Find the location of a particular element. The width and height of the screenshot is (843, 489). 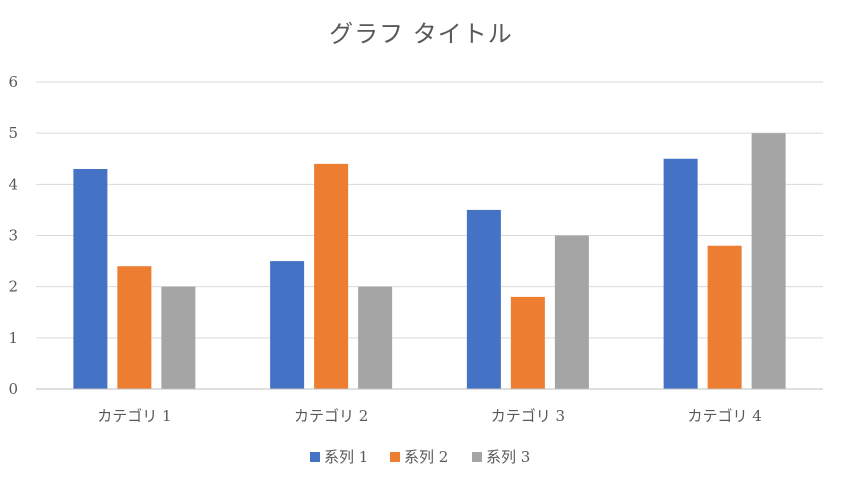

bar-series1-category4 is located at coordinates (680, 273).